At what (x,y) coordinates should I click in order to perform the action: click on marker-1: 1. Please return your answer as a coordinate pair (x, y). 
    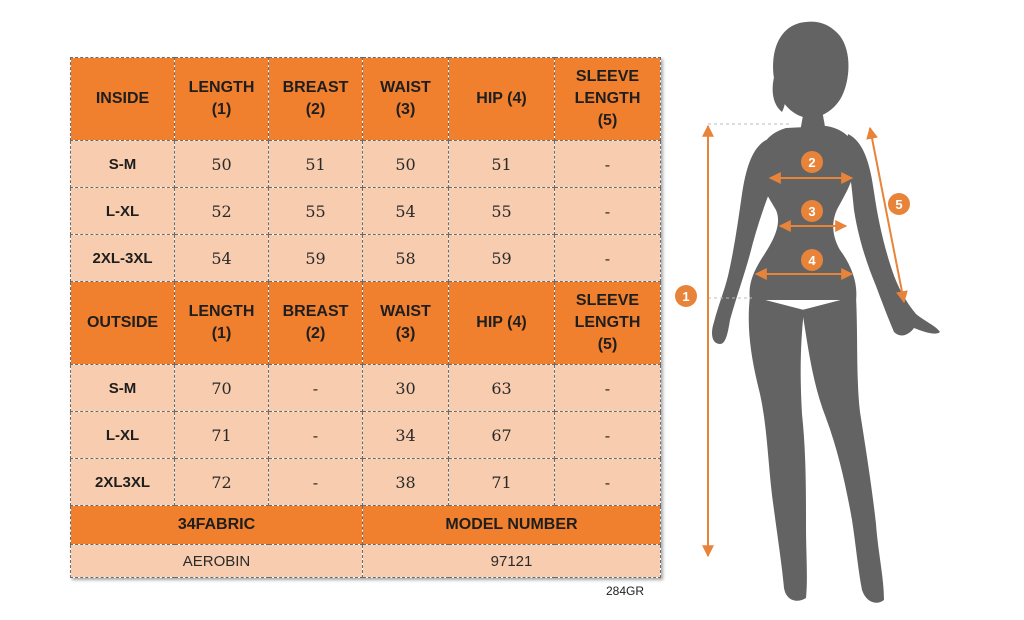
    Looking at the image, I should click on (686, 296).